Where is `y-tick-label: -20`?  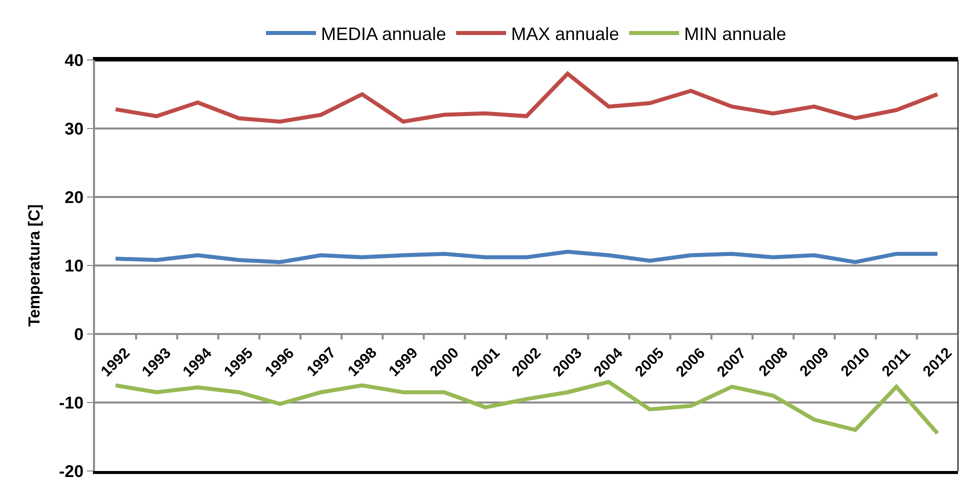
y-tick-label: -20 is located at coordinates (71, 471).